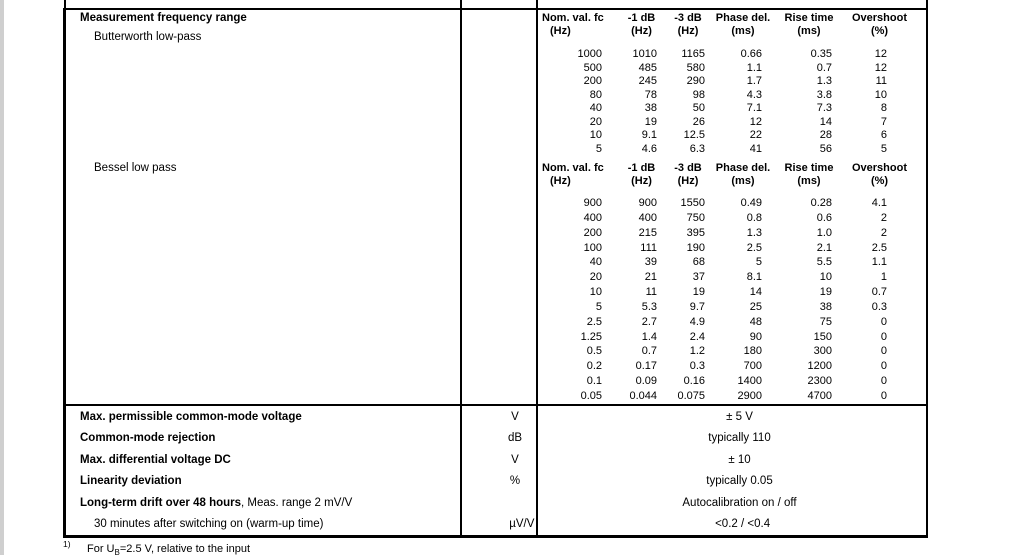  I want to click on spec-row-unit: dB, so click(515, 438).